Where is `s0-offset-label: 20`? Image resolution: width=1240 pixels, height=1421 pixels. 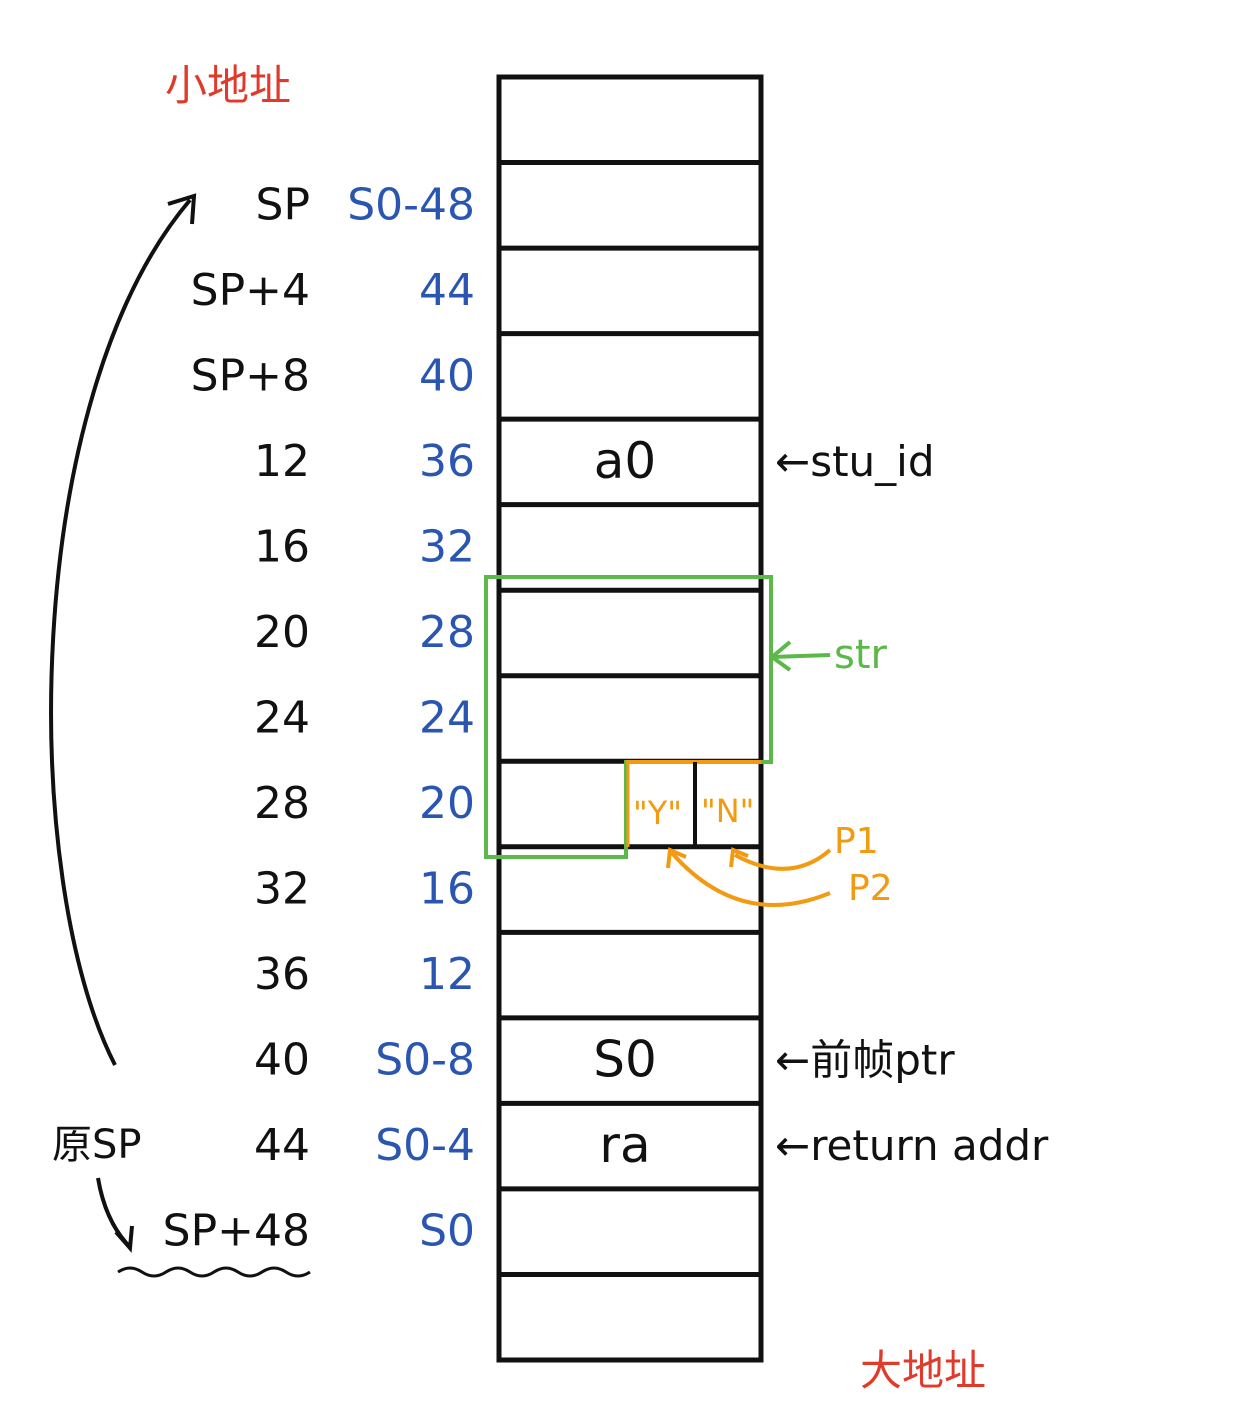 s0-offset-label: 20 is located at coordinates (447, 803).